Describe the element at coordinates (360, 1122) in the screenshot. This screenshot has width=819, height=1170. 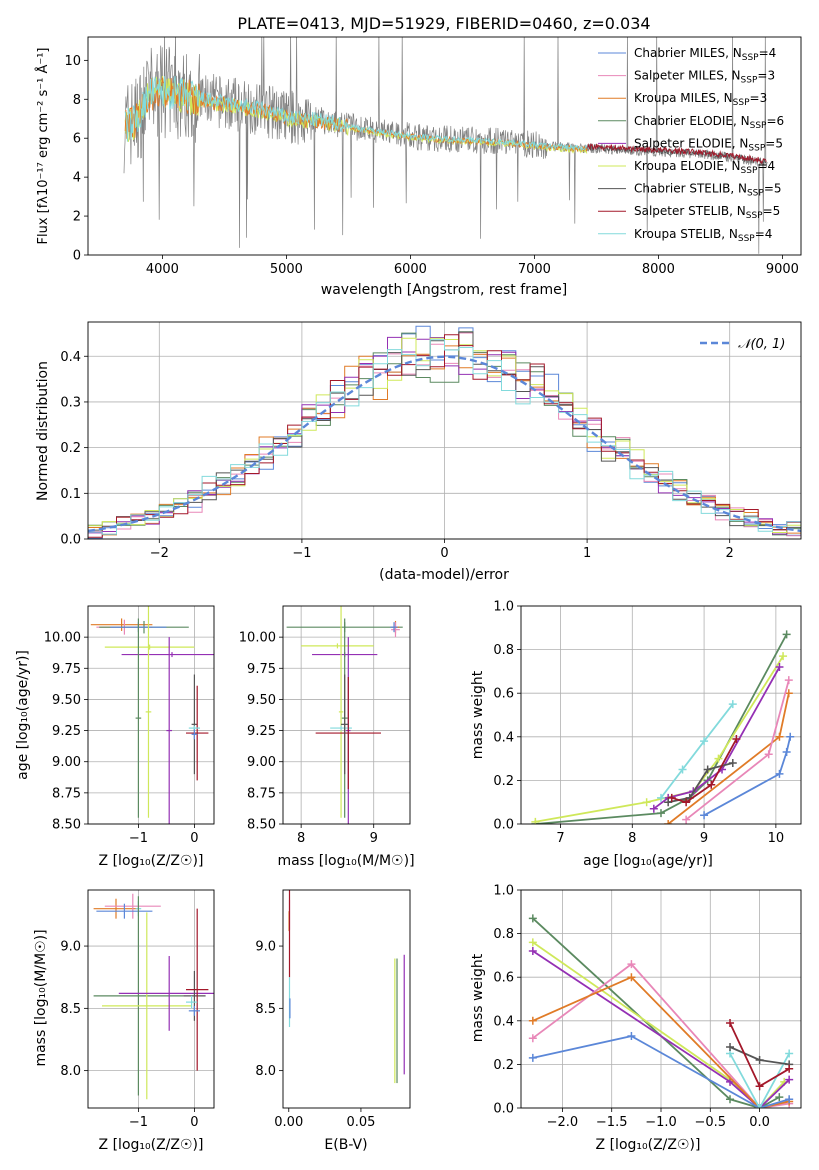
I see `x-tick-label: 0.05` at that location.